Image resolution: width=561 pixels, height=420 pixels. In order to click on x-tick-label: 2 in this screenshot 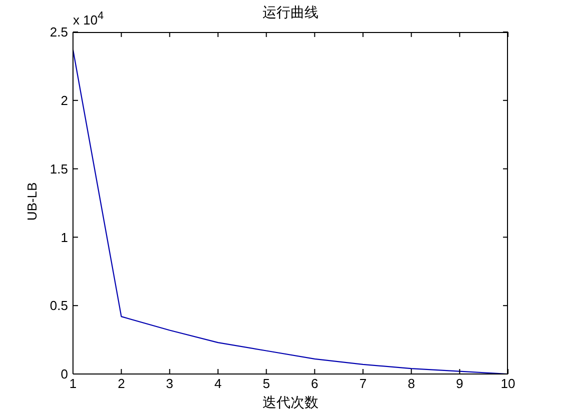, I will do `click(121, 384)`.